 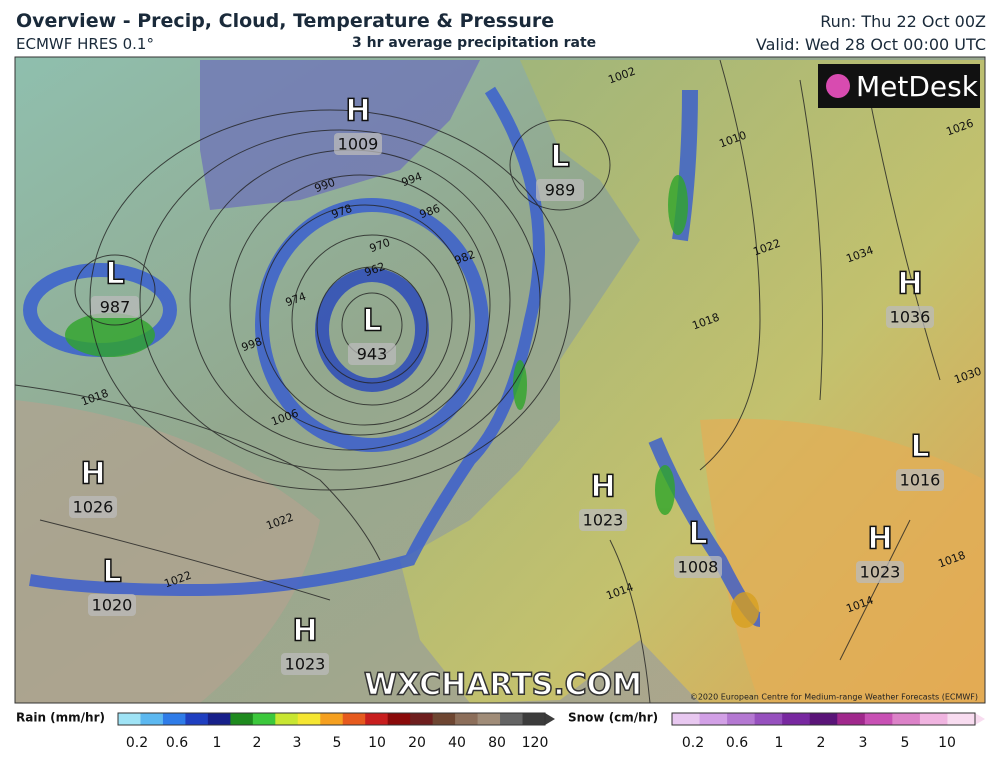 What do you see at coordinates (613, 718) in the screenshot?
I see `snow-legend-label: Snow (cm/hr)` at bounding box center [613, 718].